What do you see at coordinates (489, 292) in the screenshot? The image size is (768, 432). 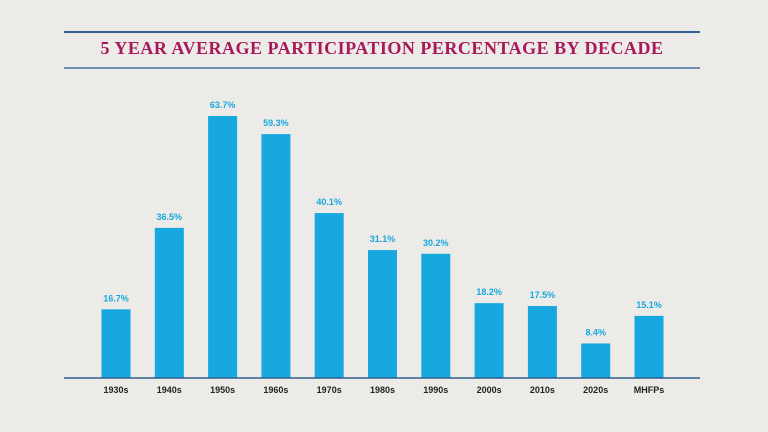 I see `data-label: 18.2%` at bounding box center [489, 292].